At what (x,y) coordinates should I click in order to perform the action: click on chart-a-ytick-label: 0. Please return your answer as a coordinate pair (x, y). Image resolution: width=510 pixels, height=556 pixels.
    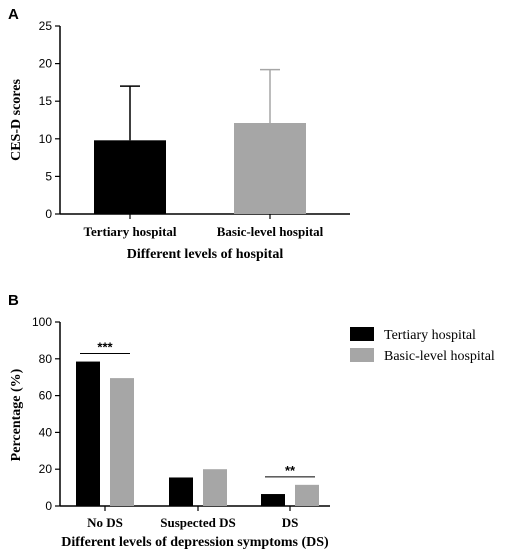
    Looking at the image, I should click on (48, 214).